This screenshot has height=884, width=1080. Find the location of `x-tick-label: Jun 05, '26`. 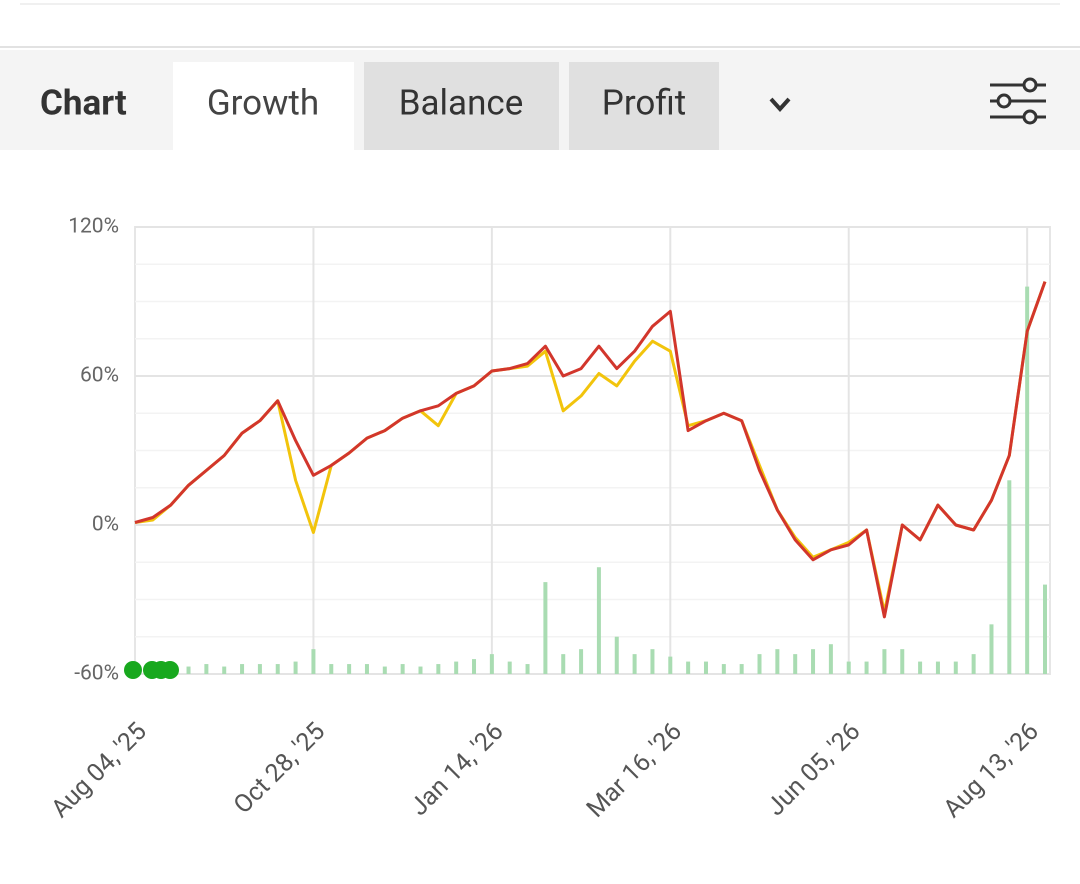

x-tick-label: Jun 05, '26 is located at coordinates (813, 769).